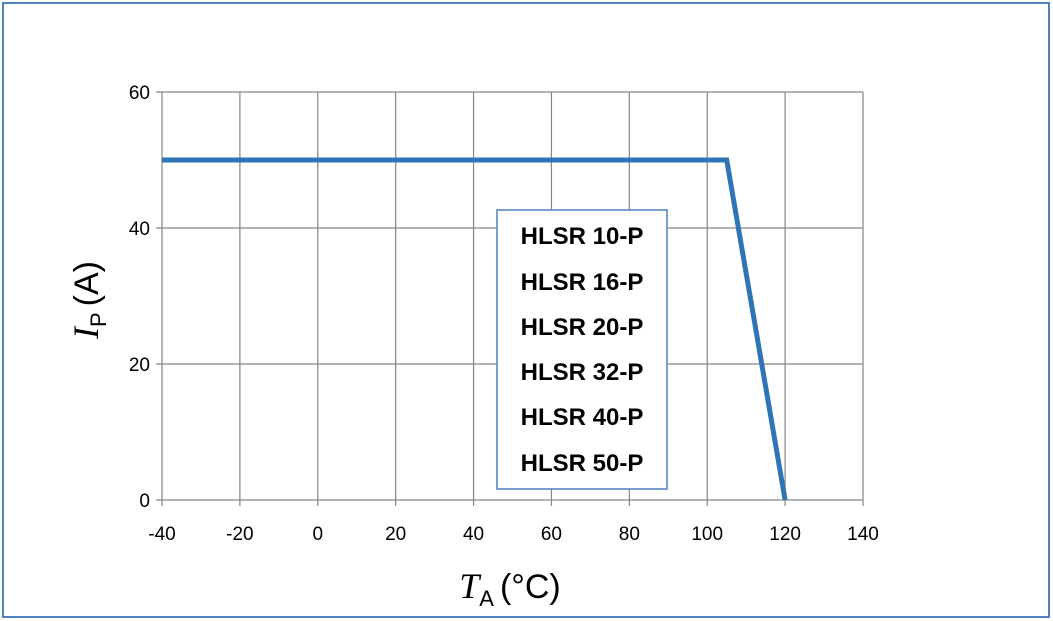 The image size is (1053, 621). What do you see at coordinates (629, 534) in the screenshot?
I see `x-tick-label: 80` at bounding box center [629, 534].